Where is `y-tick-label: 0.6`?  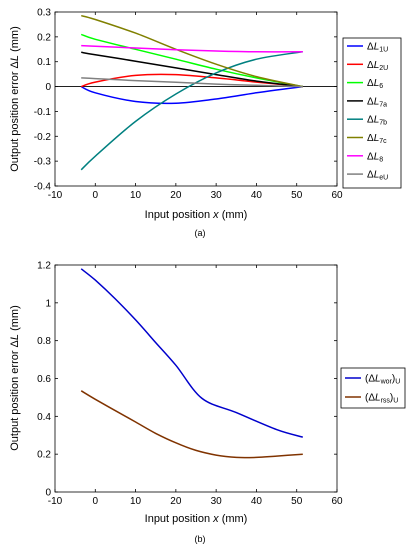
y-tick-label: 0.6 is located at coordinates (44, 379).